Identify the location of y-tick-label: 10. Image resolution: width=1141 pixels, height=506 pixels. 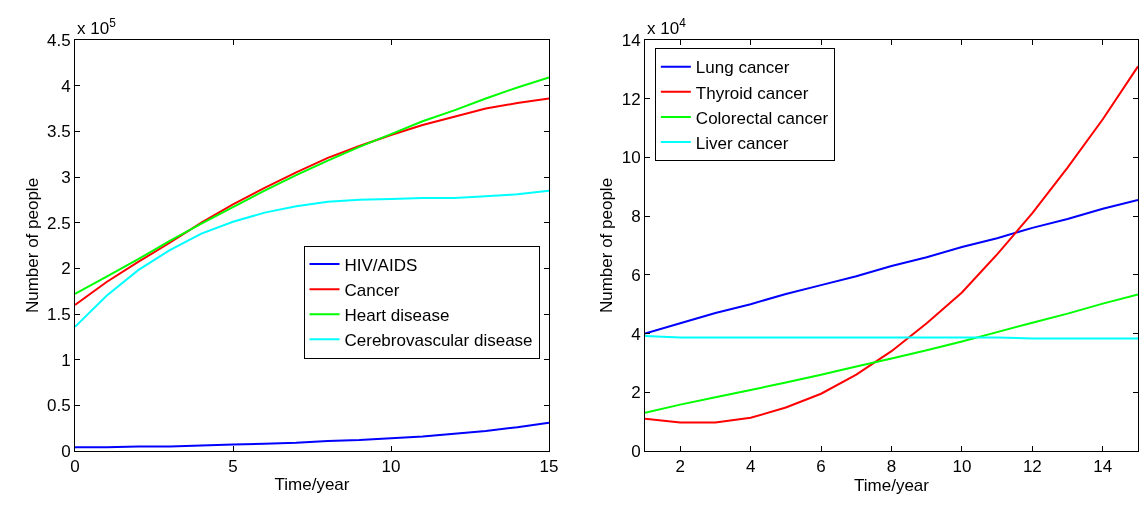
(631, 158).